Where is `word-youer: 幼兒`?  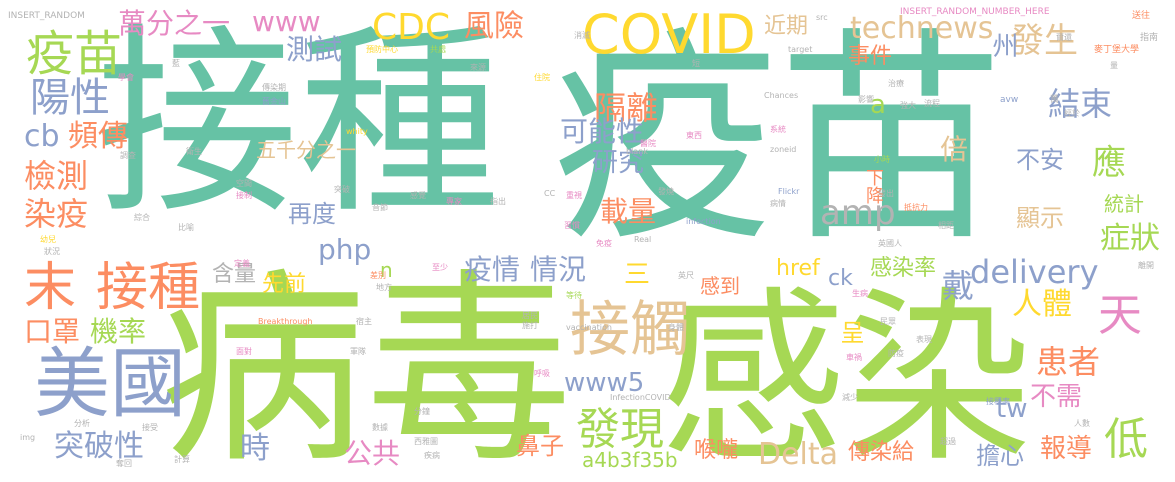 word-youer: 幼兒 is located at coordinates (48, 239).